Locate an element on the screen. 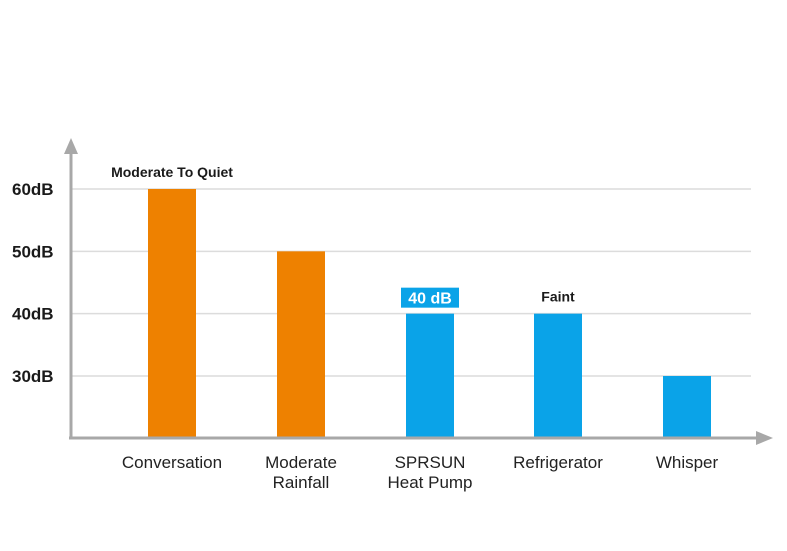 The height and width of the screenshot is (551, 787). y-tick-labels: 60dB 50dB 40dB 30dB is located at coordinates (33, 283).